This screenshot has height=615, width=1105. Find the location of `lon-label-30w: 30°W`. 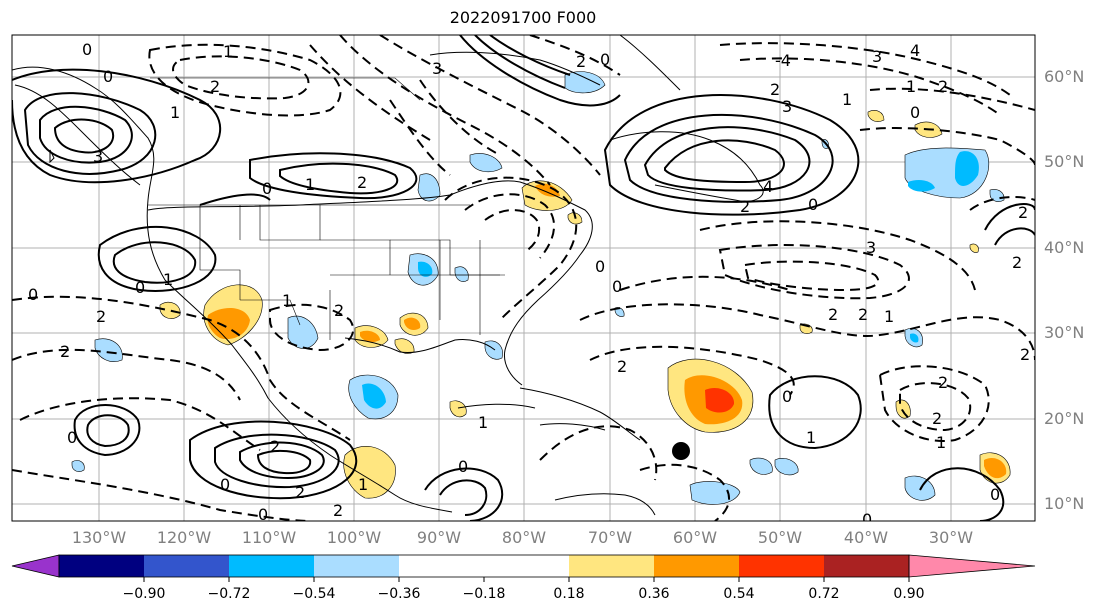

lon-label-30w: 30°W is located at coordinates (951, 537).